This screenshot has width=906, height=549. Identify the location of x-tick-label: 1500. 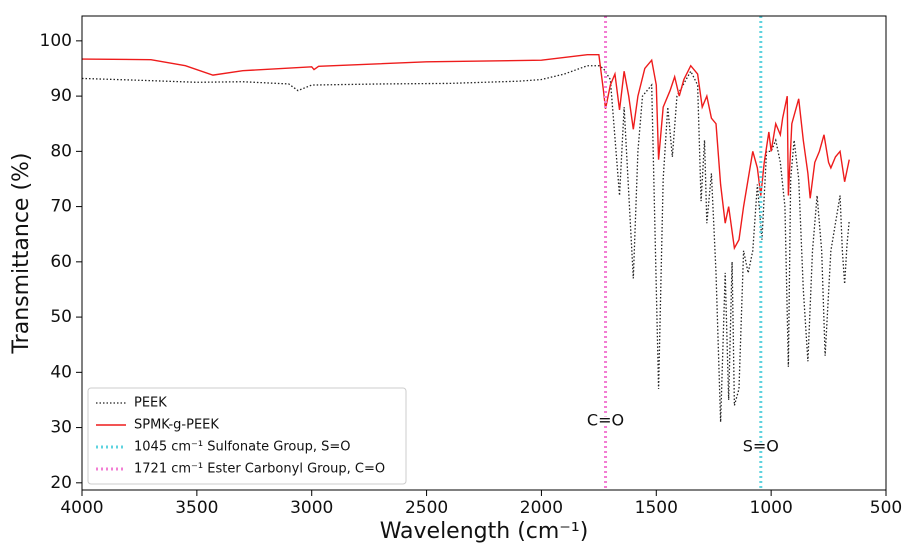
(656, 508).